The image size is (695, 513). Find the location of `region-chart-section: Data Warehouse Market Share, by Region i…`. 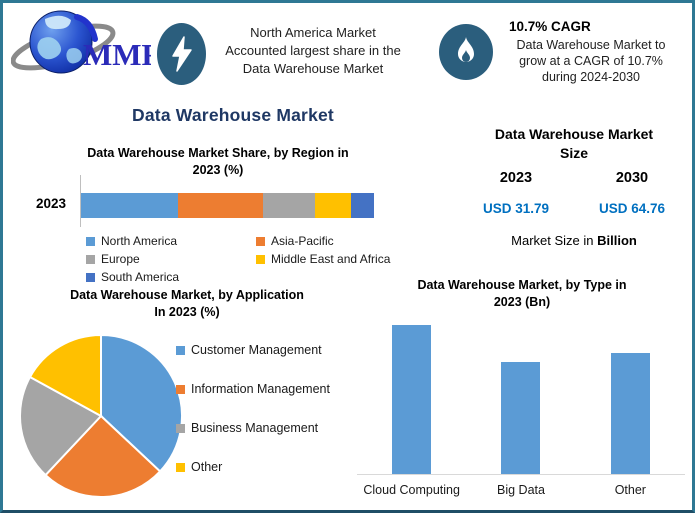

region-chart-section: Data Warehouse Market Share, by Region i… is located at coordinates (218, 214).